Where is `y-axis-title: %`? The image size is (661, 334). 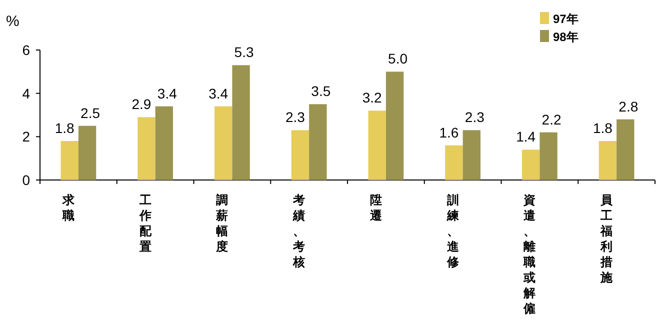
y-axis-title: % is located at coordinates (13, 21).